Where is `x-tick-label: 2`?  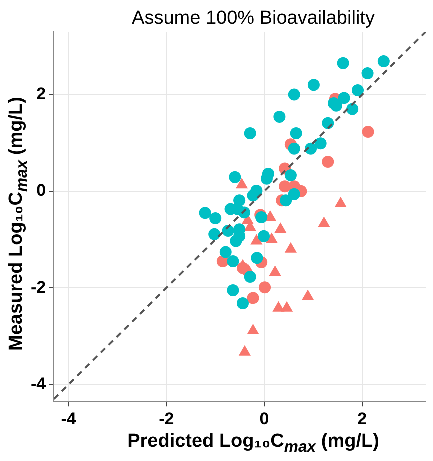
x-tick-label: 2 is located at coordinates (363, 418).